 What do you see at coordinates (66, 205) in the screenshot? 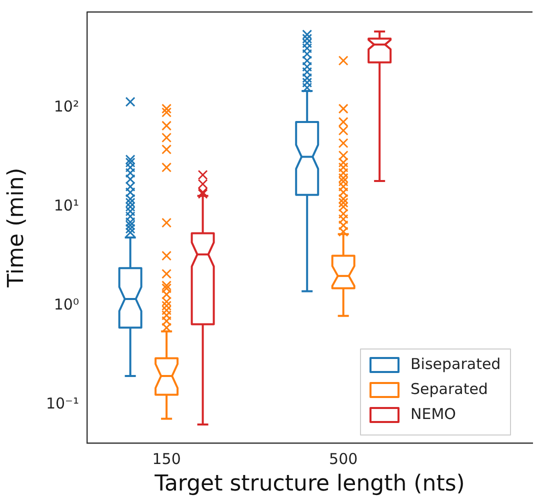
I see `y-tick-label: 10¹` at bounding box center [66, 205].